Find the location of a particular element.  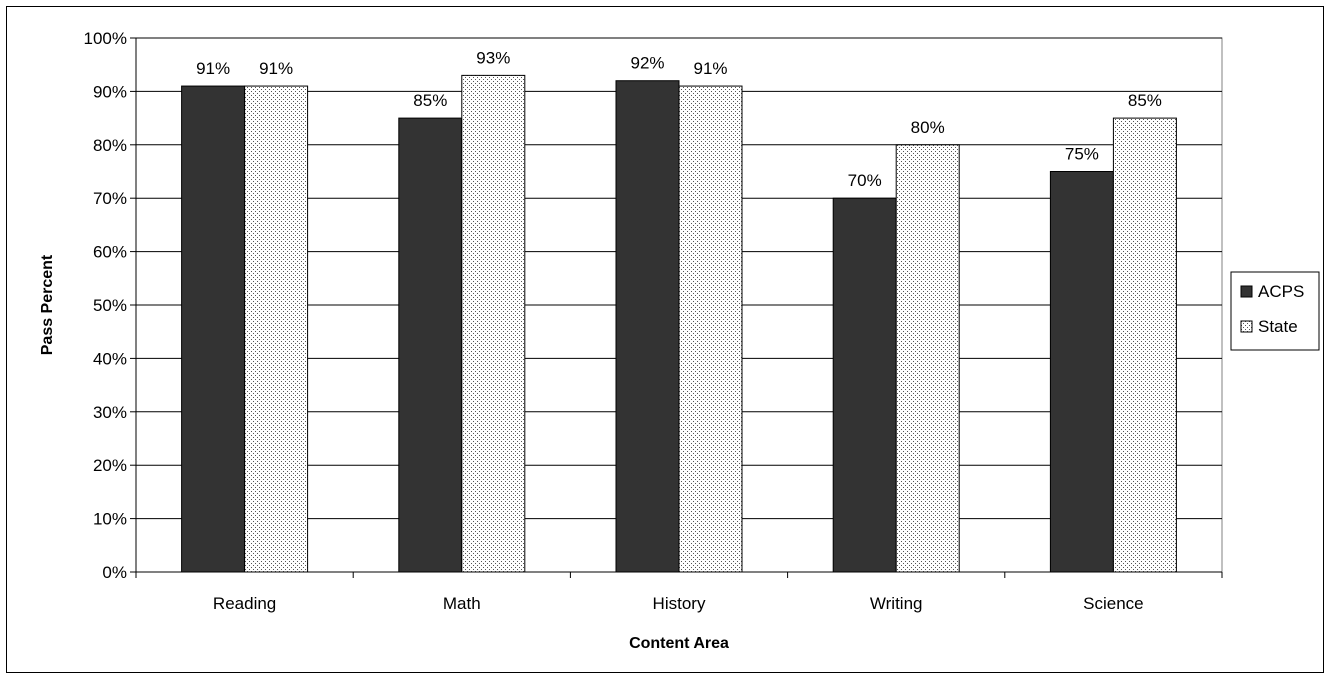

y-tick-label: 90% is located at coordinates (110, 91).